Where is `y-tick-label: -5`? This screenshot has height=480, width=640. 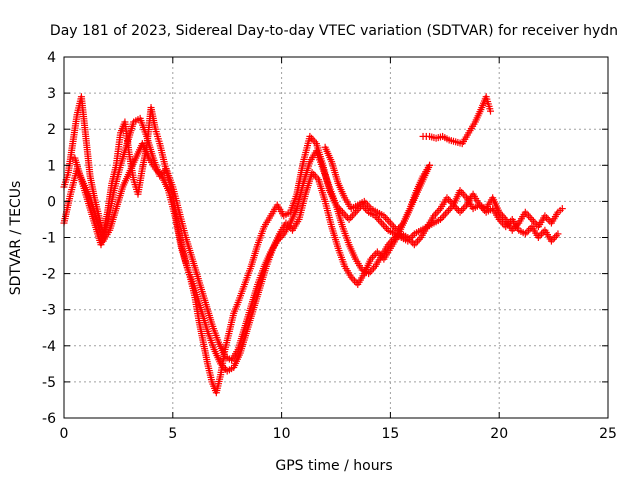 y-tick-label: -5 is located at coordinates (49, 383).